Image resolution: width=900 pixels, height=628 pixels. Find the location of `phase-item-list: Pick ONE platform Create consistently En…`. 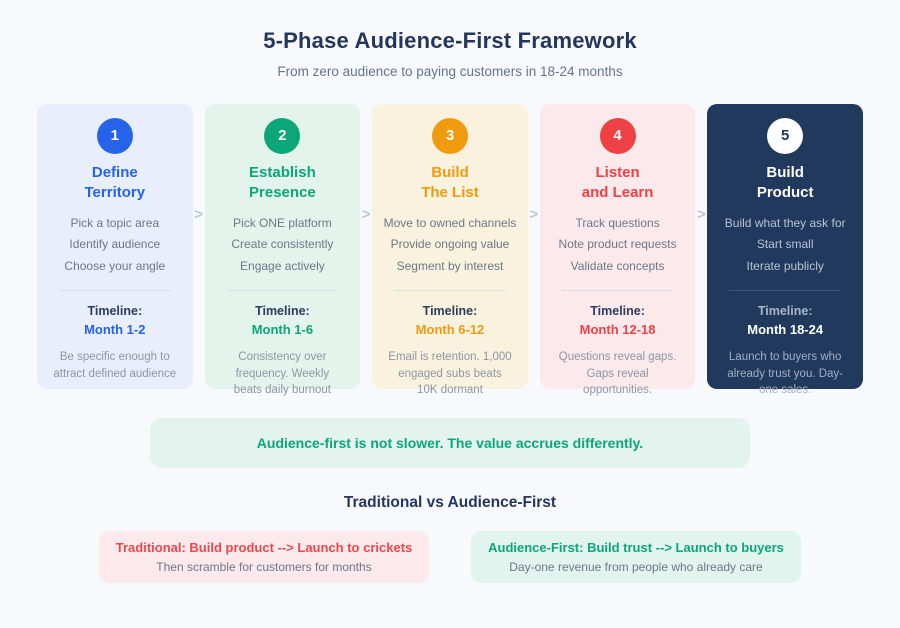

phase-item-list: Pick ONE platform Create consistently En… is located at coordinates (283, 245).